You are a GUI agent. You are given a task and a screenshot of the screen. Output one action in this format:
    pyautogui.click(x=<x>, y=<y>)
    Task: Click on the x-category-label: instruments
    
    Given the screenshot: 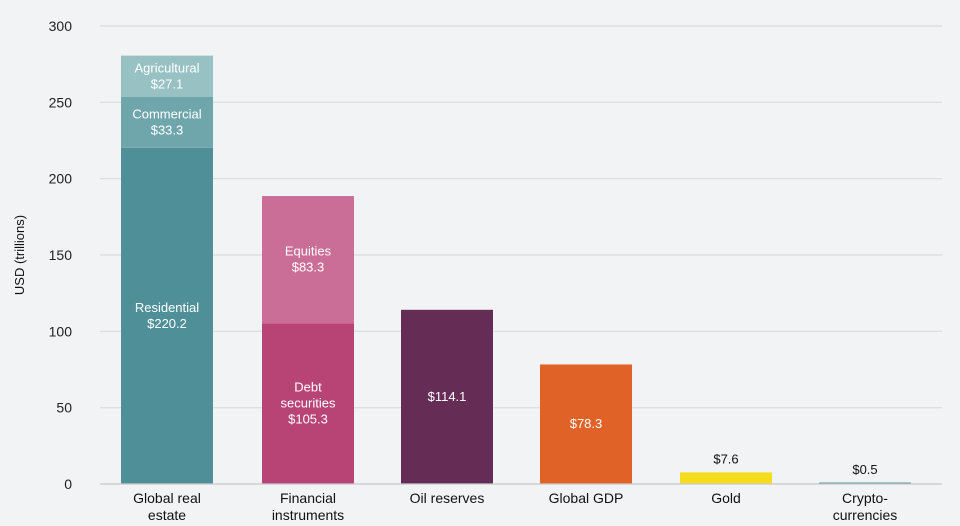 What is the action you would take?
    pyautogui.click(x=308, y=515)
    